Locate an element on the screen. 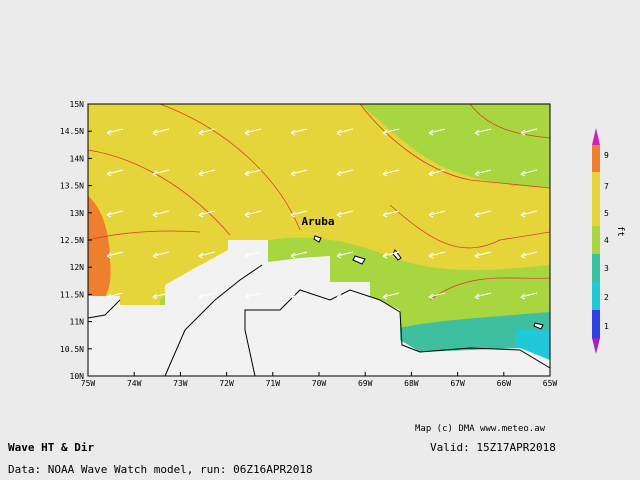  colorbar-label: 2 is located at coordinates (606, 297).